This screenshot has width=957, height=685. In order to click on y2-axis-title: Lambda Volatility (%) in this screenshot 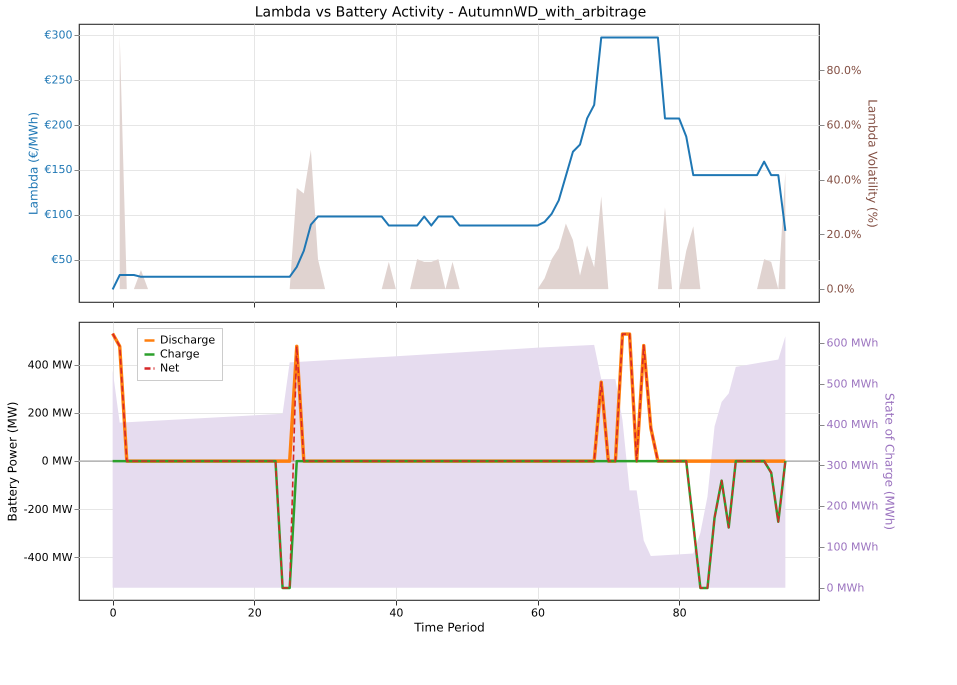, I will do `click(872, 163)`.